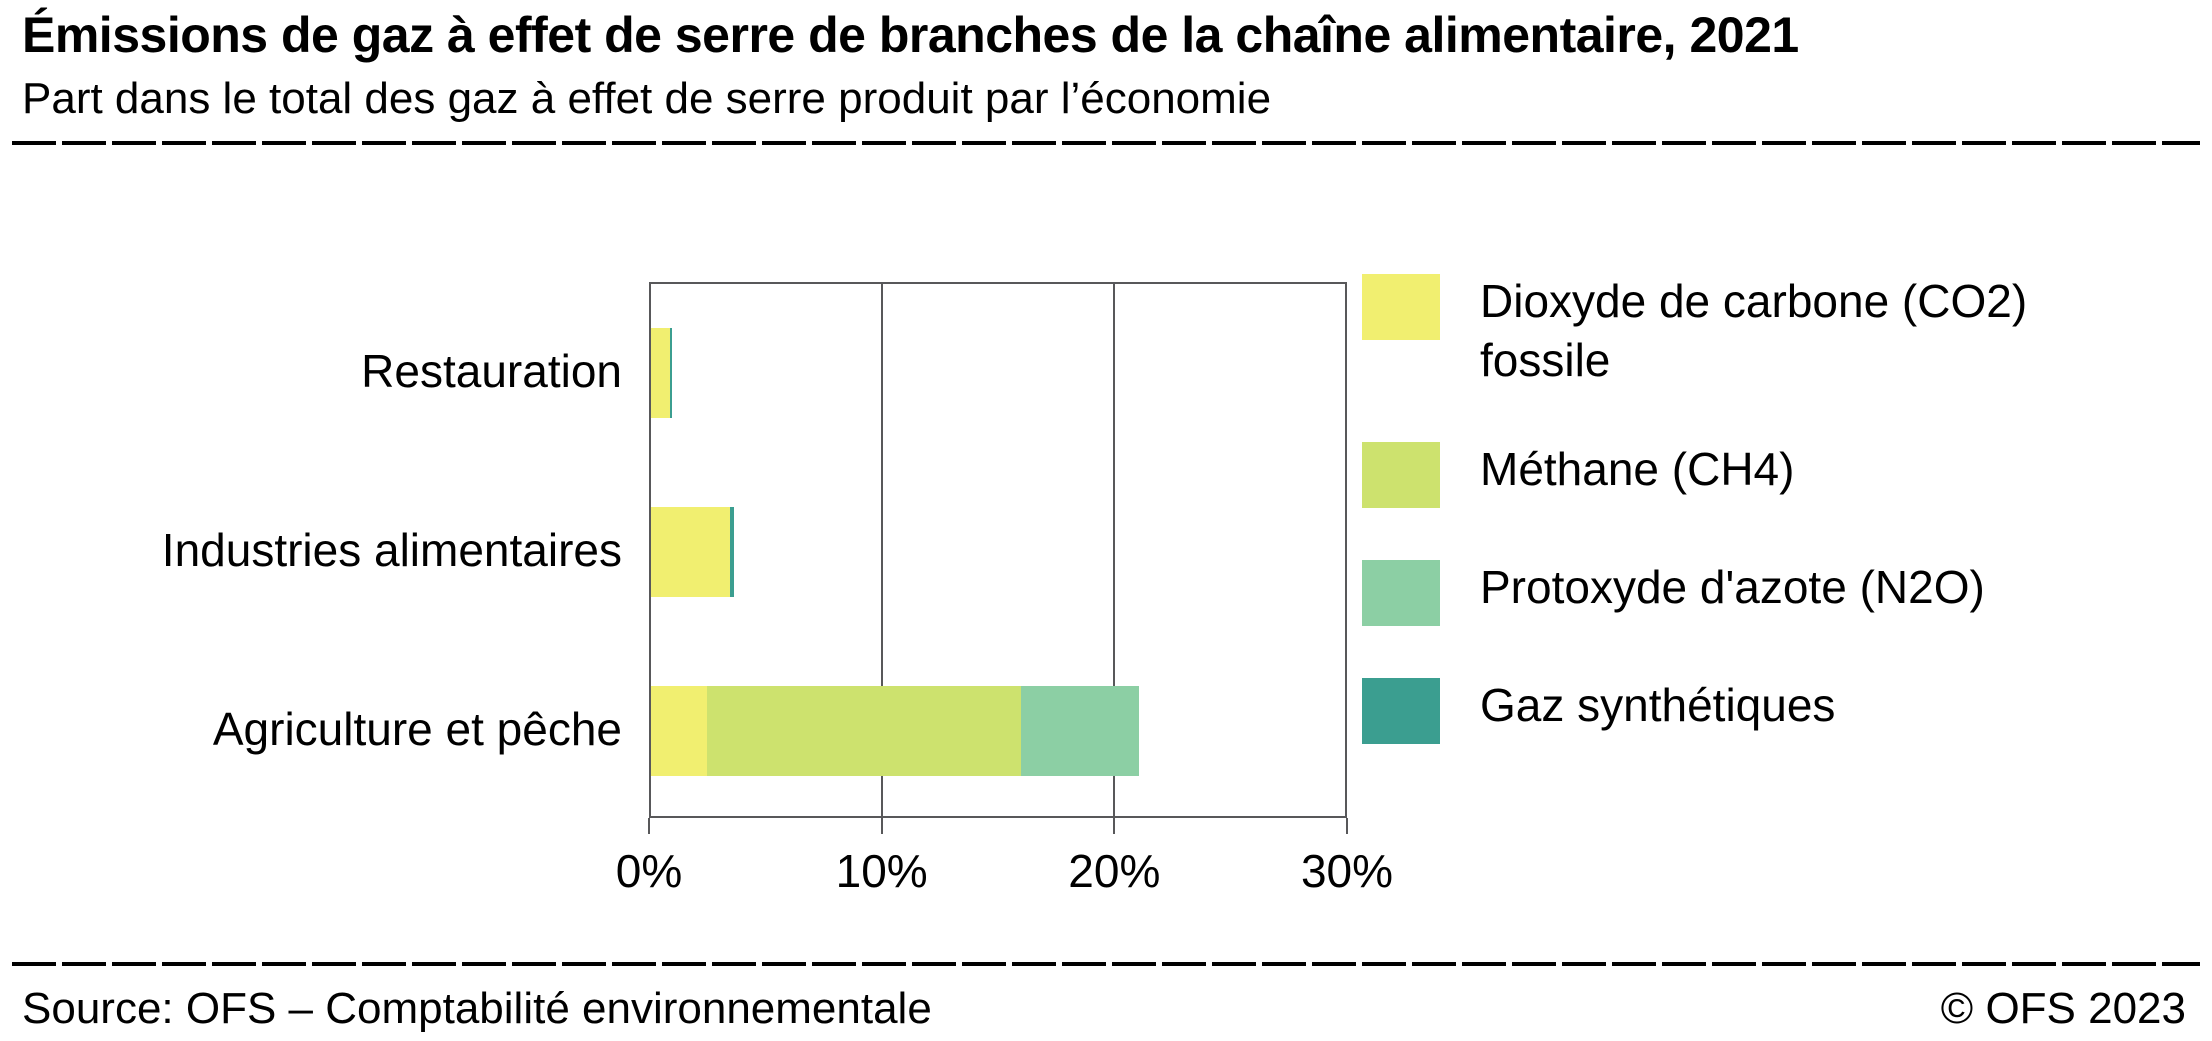 This screenshot has height=1041, width=2212. I want to click on bottom-divider, so click(1106, 964).